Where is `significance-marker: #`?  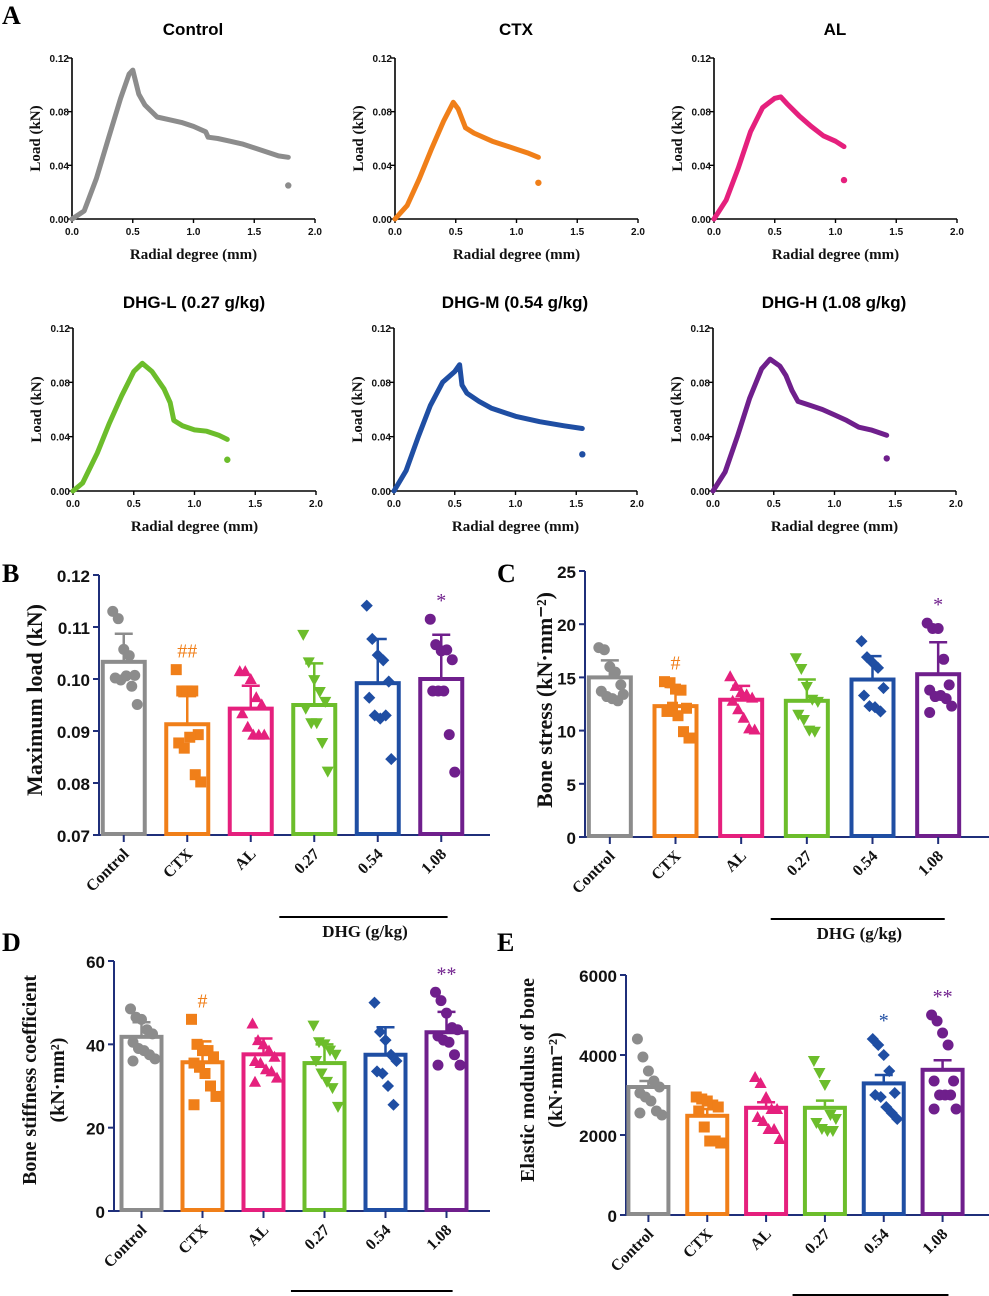
significance-marker: # is located at coordinates (676, 664).